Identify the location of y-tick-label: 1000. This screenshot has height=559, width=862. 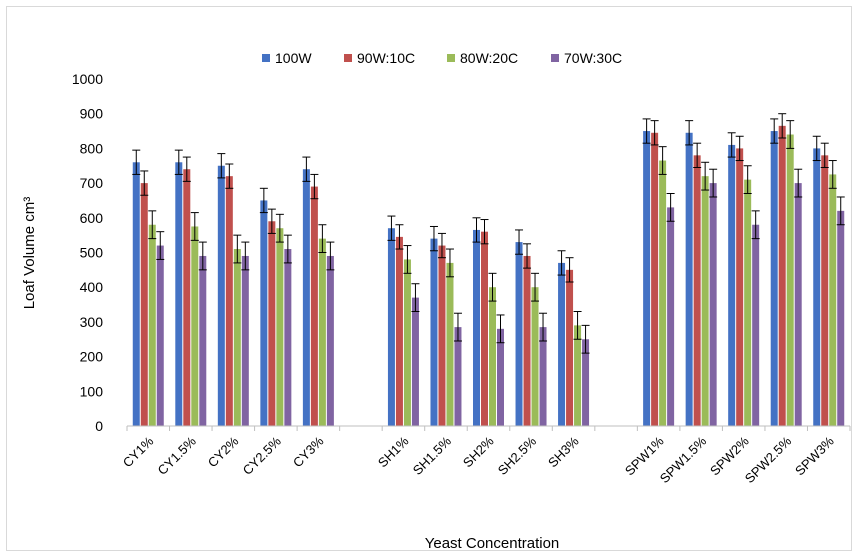
(87, 79).